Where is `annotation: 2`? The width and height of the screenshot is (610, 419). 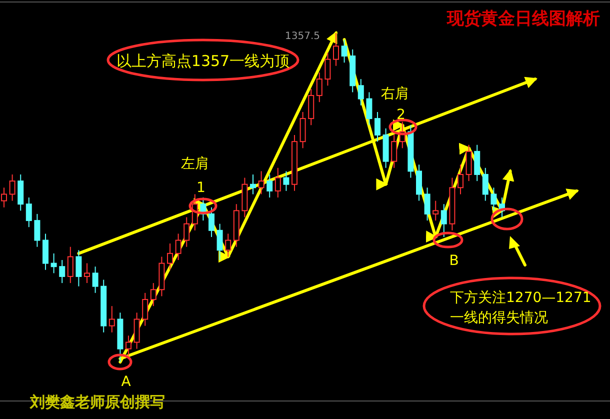
annotation: 2 is located at coordinates (401, 115).